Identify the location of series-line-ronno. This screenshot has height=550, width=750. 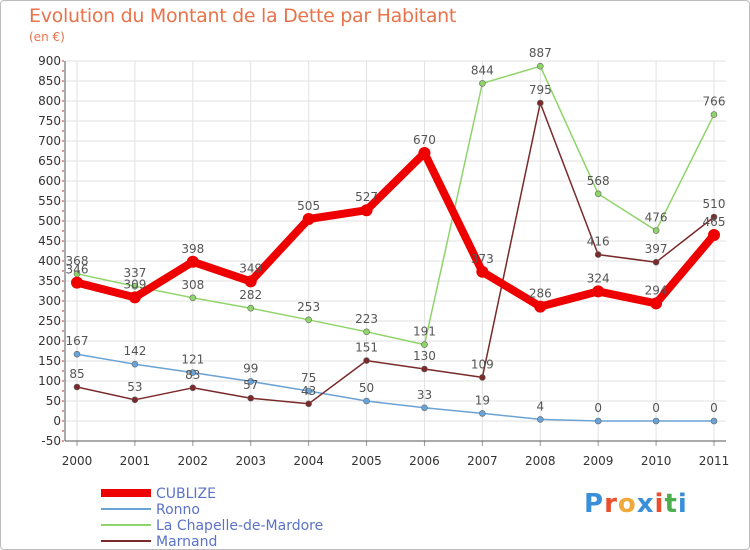
(395, 387).